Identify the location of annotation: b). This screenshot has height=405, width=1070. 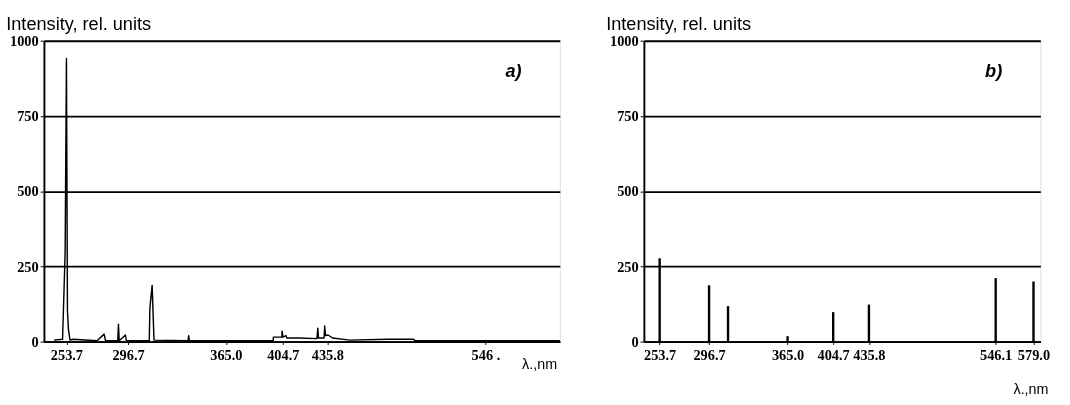
(994, 71).